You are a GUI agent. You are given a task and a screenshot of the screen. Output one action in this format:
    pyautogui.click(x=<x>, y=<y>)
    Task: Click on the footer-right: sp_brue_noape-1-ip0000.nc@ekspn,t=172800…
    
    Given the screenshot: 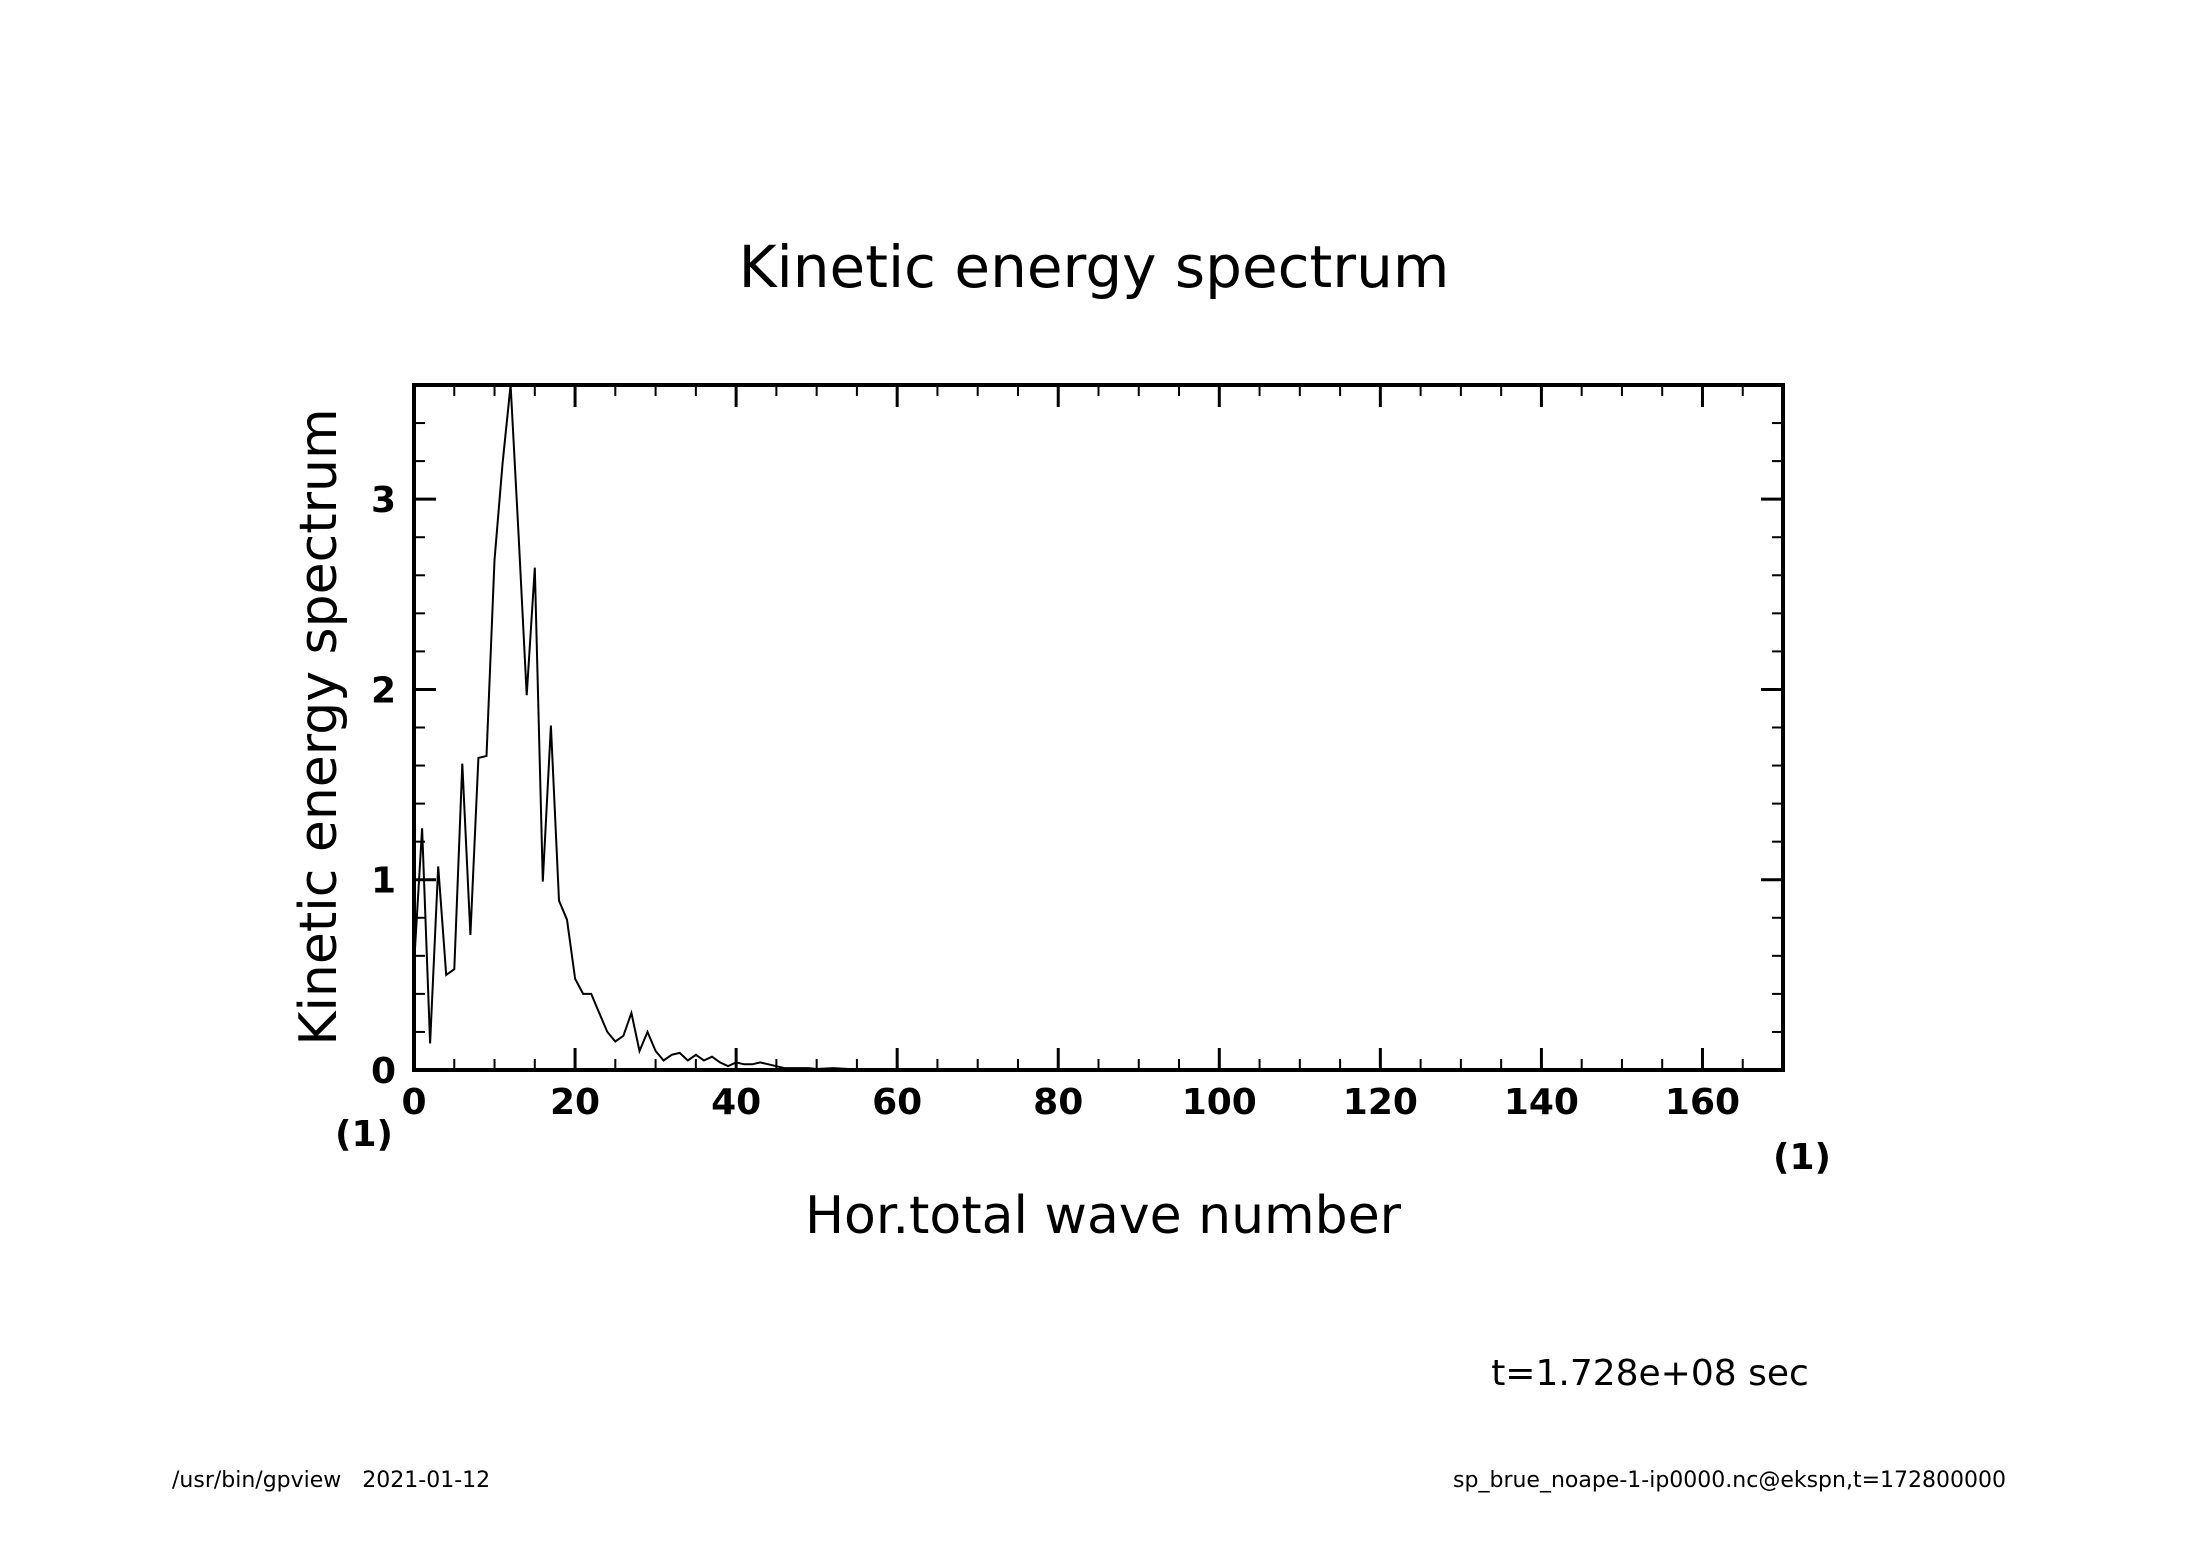 What is the action you would take?
    pyautogui.click(x=1729, y=1480)
    